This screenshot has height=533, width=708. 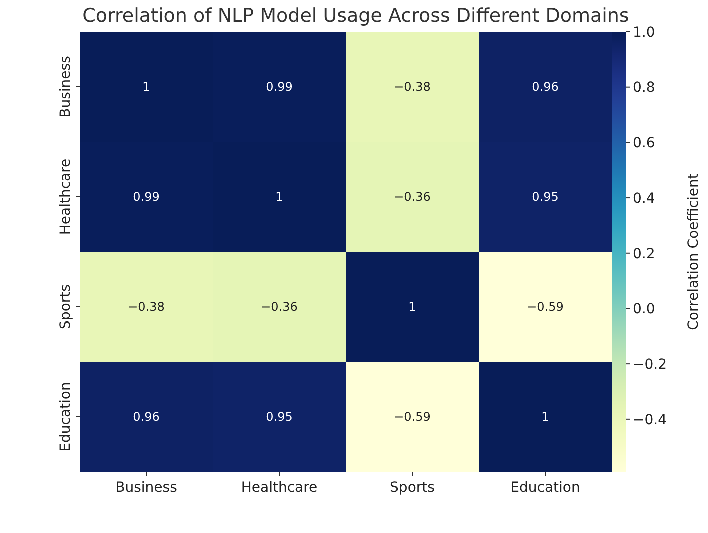 I want to click on y-tick-label: Sports, so click(x=66, y=307).